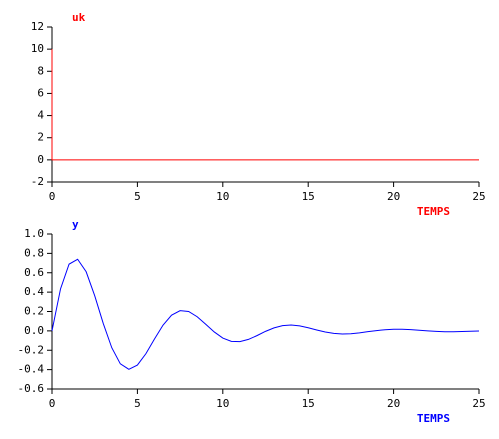 This screenshot has width=499, height=439. Describe the element at coordinates (79, 17) in the screenshot. I see `axis-title: uk` at that location.